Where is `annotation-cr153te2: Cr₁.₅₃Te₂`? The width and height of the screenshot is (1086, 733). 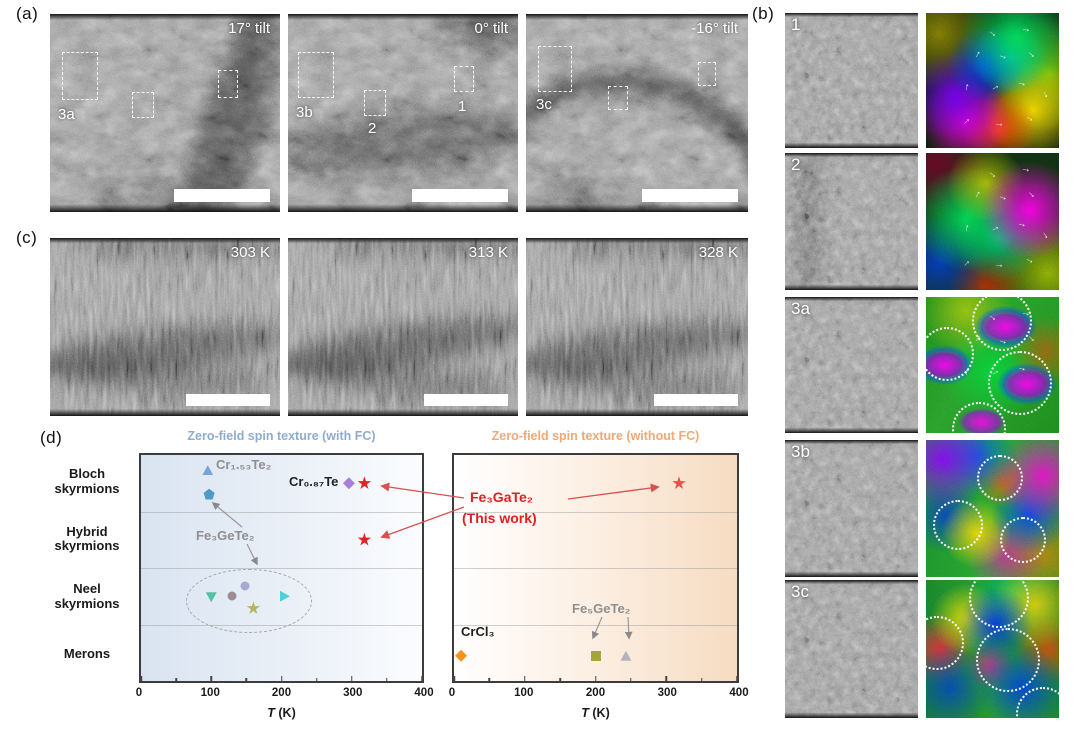 annotation-cr153te2: Cr₁.₅₃Te₂ is located at coordinates (244, 464).